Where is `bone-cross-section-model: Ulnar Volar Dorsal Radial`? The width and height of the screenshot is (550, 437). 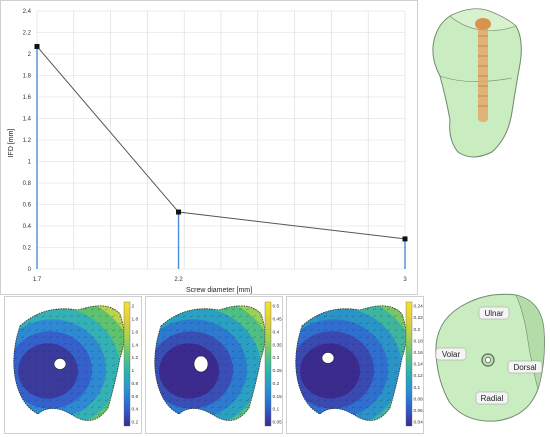 bone-cross-section-model: Ulnar Volar Dorsal Radial is located at coordinates (490, 357).